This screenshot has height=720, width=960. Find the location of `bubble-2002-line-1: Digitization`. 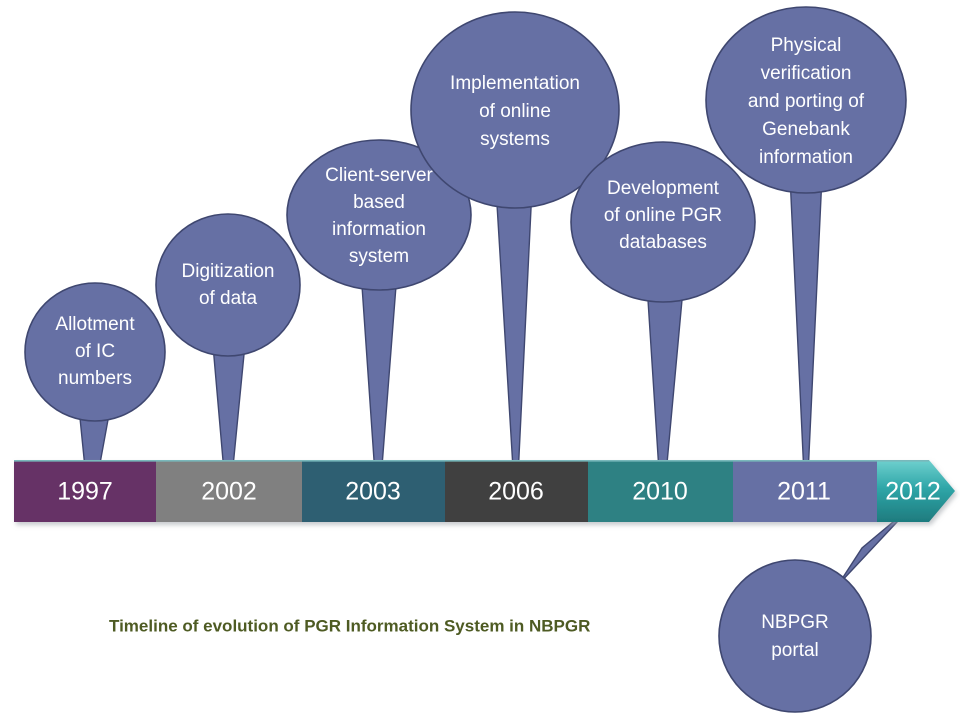

bubble-2002-line-1: Digitization is located at coordinates (228, 271).